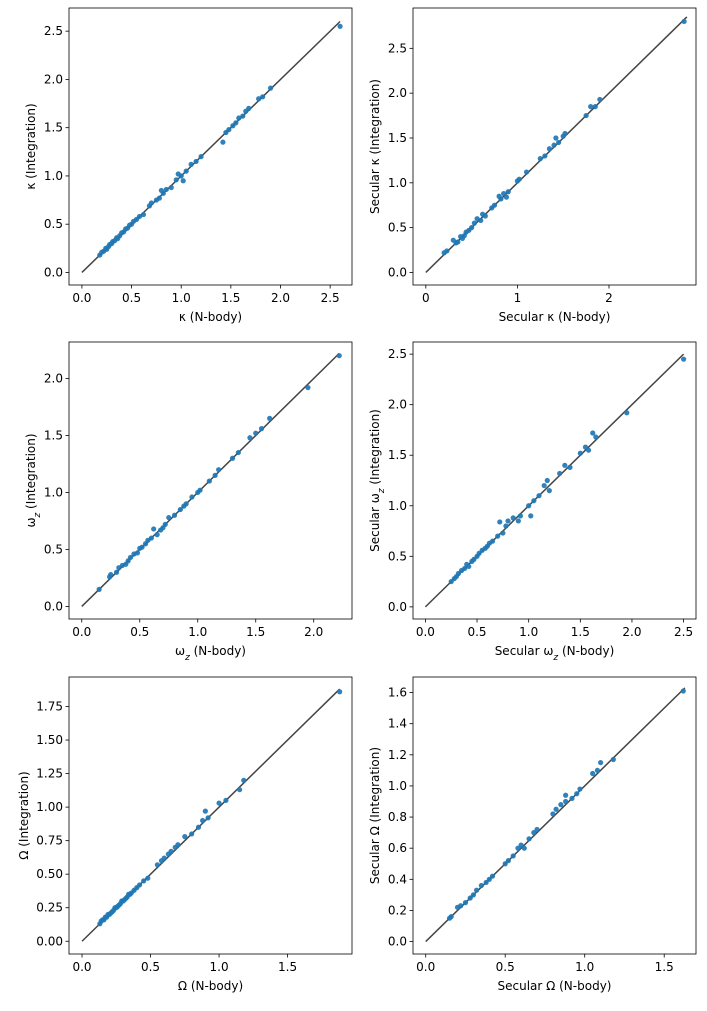  What do you see at coordinates (555, 317) in the screenshot?
I see `x-axis-label: Secular κ (N-body)` at bounding box center [555, 317].